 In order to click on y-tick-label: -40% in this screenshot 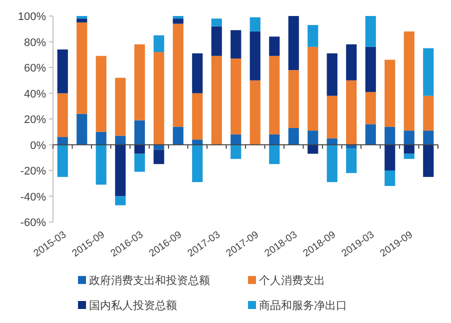, I will do `click(33, 197)`.